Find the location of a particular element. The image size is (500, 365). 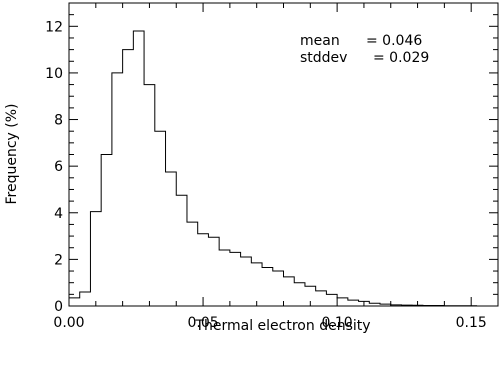

y-axis-tick-labels: 0 2 4 6 8 10 12 is located at coordinates (54, 167).